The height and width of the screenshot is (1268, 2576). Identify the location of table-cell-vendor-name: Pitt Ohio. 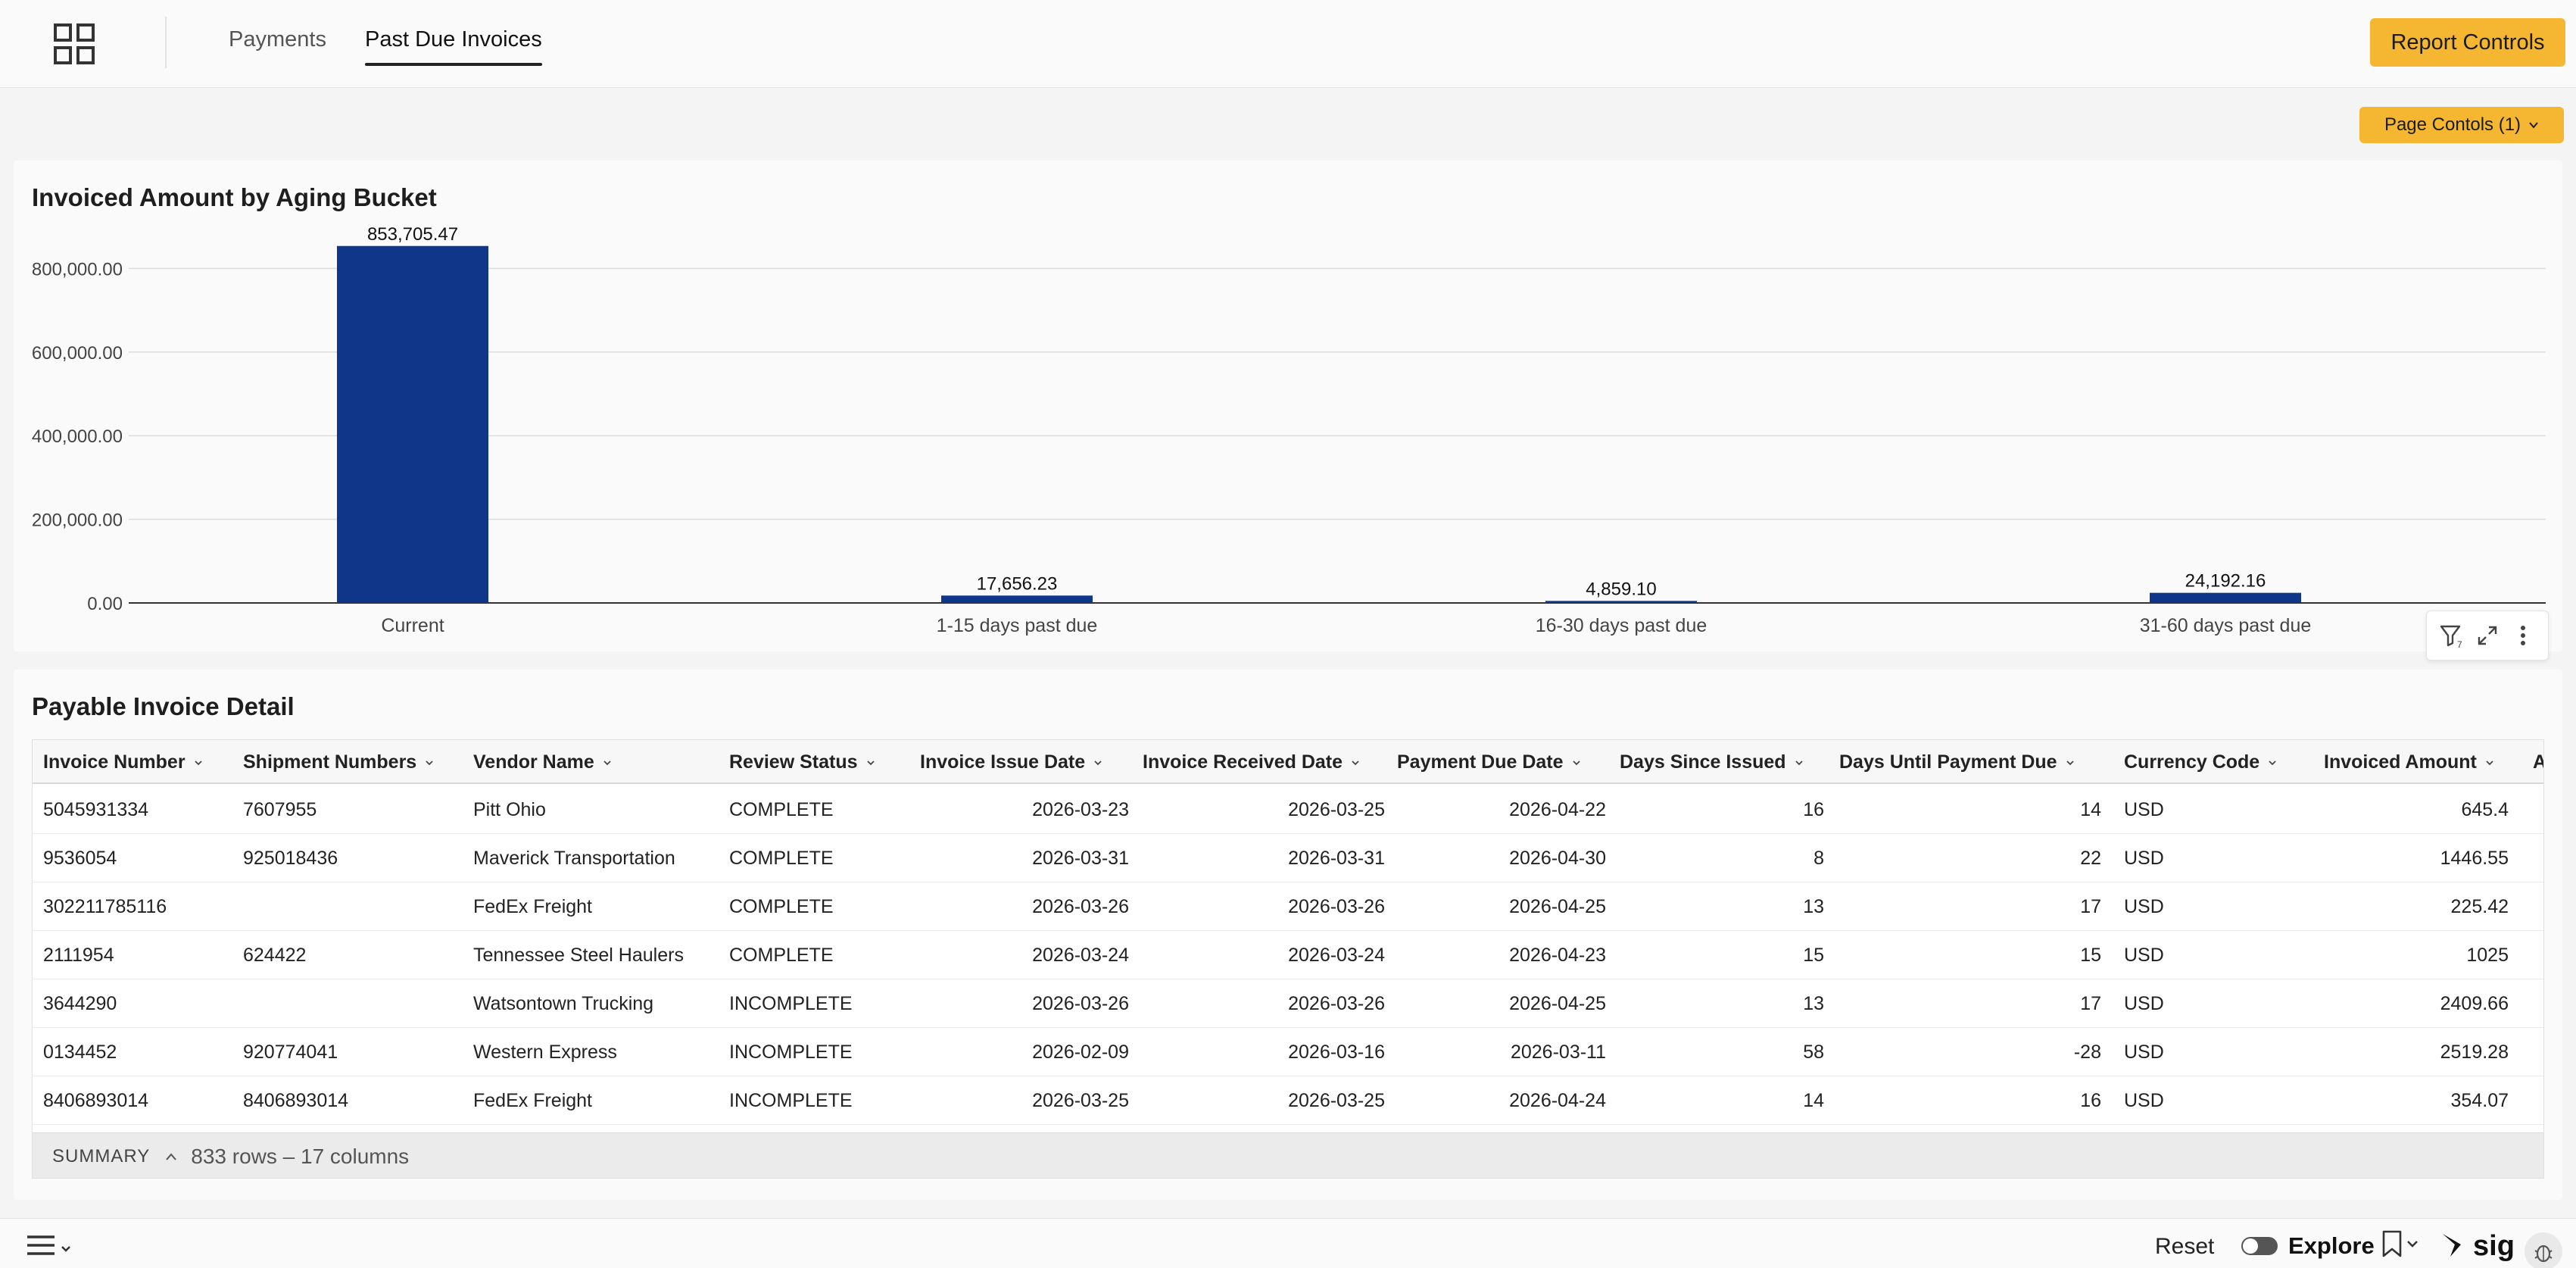
(509, 809).